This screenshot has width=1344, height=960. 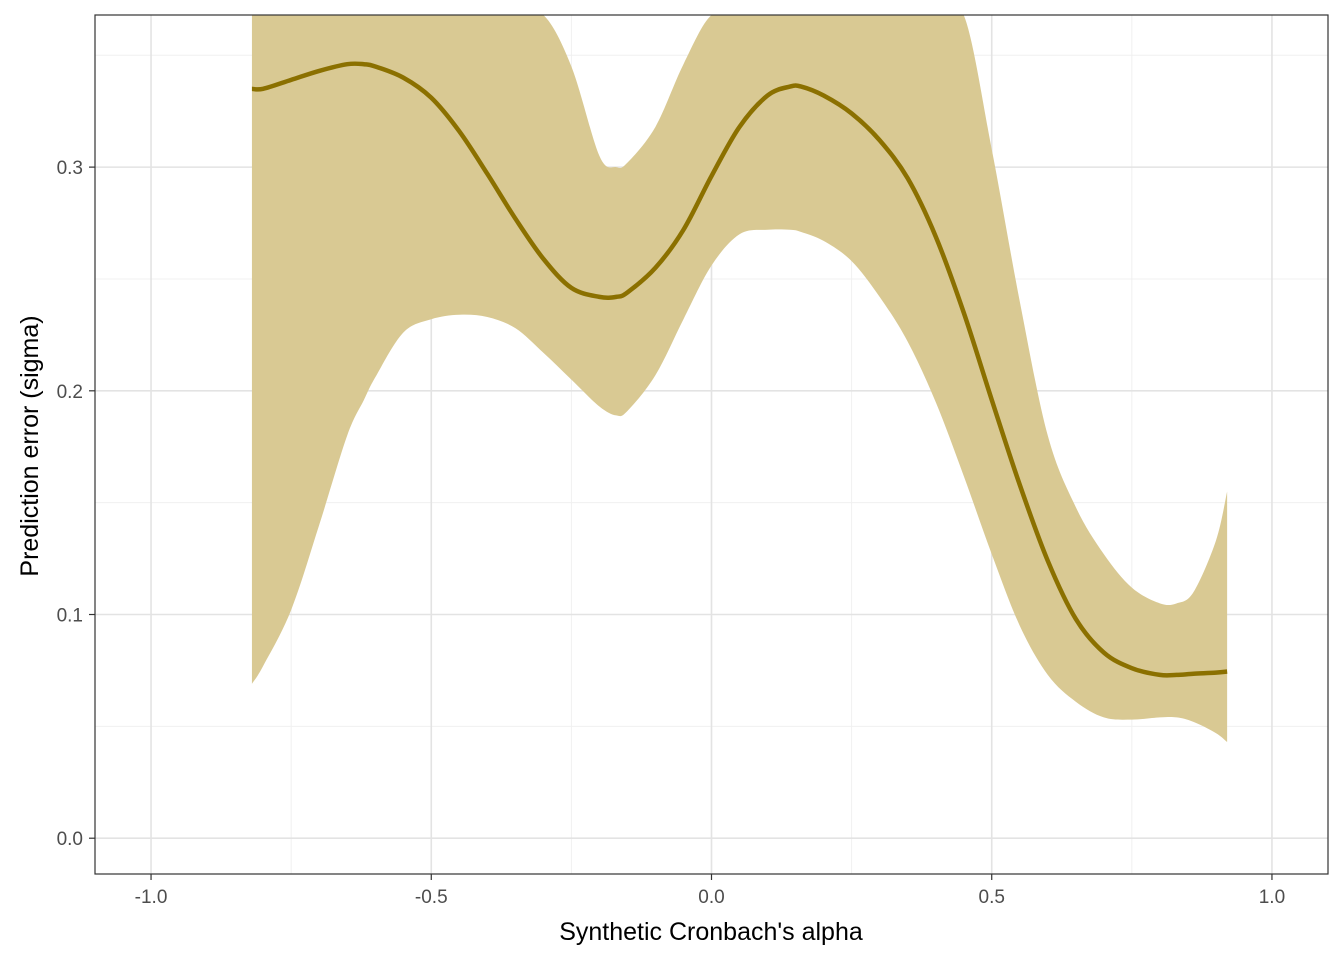 I want to click on x-tick-label: 0.5, so click(x=992, y=897).